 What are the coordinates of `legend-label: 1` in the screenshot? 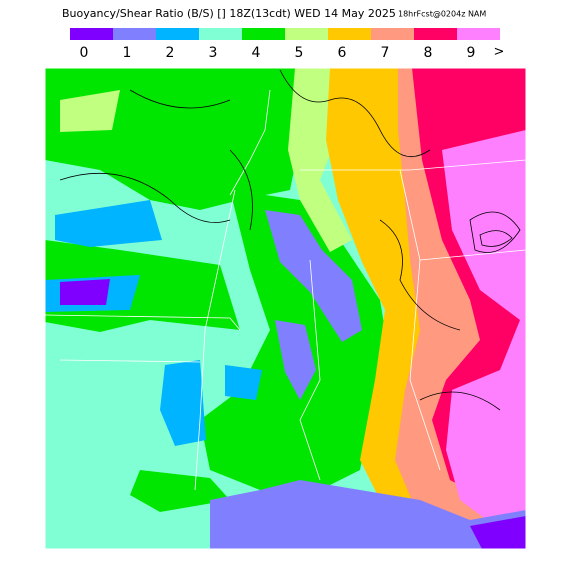 It's located at (127, 53).